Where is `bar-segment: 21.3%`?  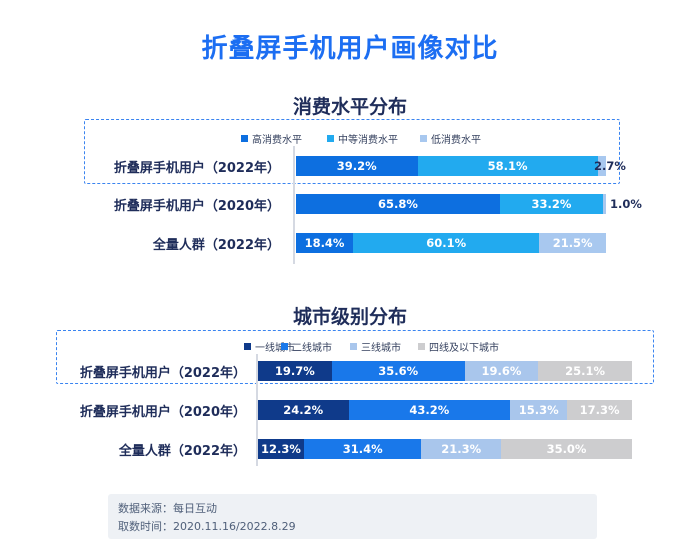
bar-segment: 21.3% is located at coordinates (461, 449).